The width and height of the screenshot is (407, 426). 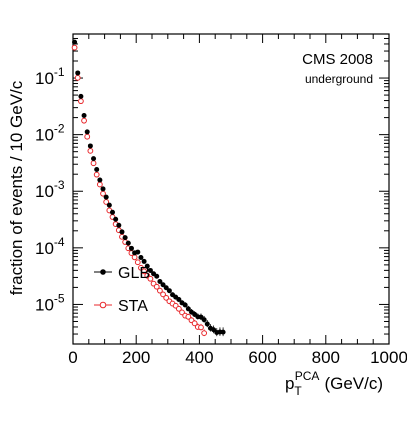 I want to click on x-tick-label: 800, so click(x=326, y=357).